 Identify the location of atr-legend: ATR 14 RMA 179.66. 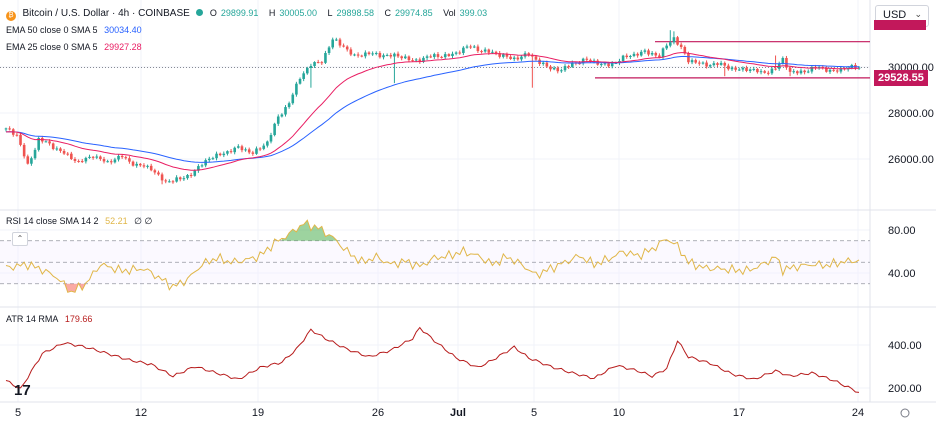
(49, 319).